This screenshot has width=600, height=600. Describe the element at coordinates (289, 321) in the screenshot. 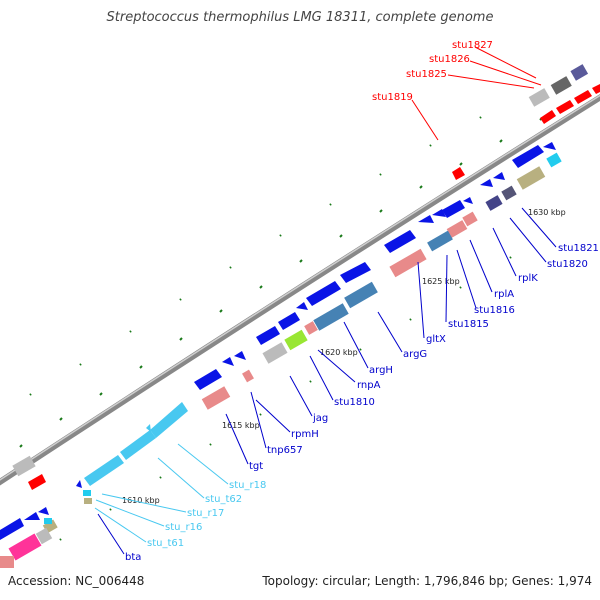

I see `gene-cds-m` at that location.